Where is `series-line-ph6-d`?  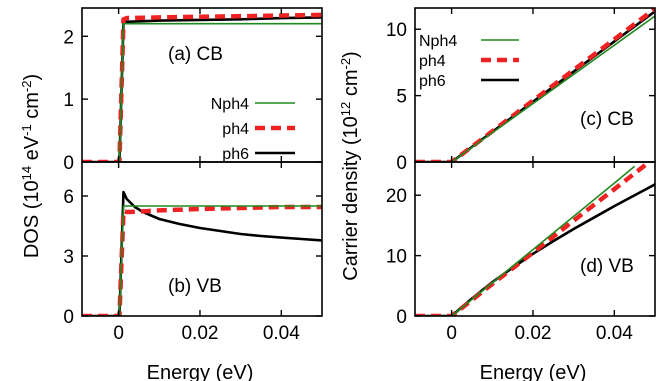 series-line-ph6-d is located at coordinates (535, 249).